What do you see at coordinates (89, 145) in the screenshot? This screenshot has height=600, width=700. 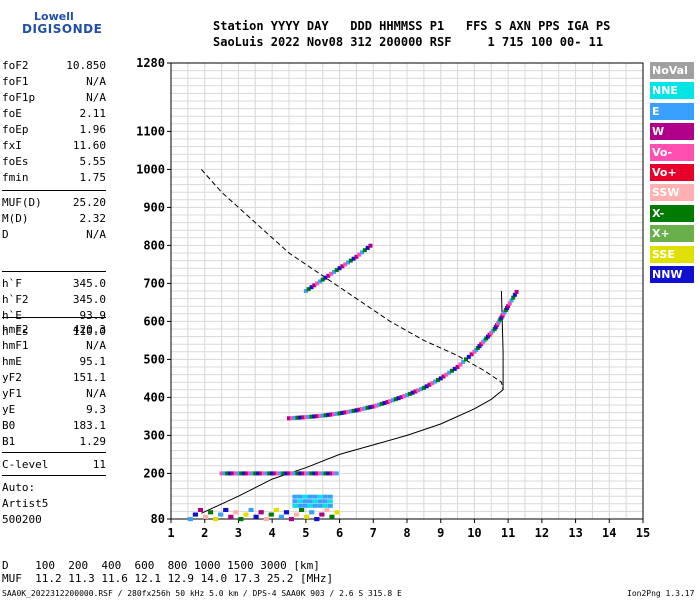 I see `param-value: 11.60` at bounding box center [89, 145].